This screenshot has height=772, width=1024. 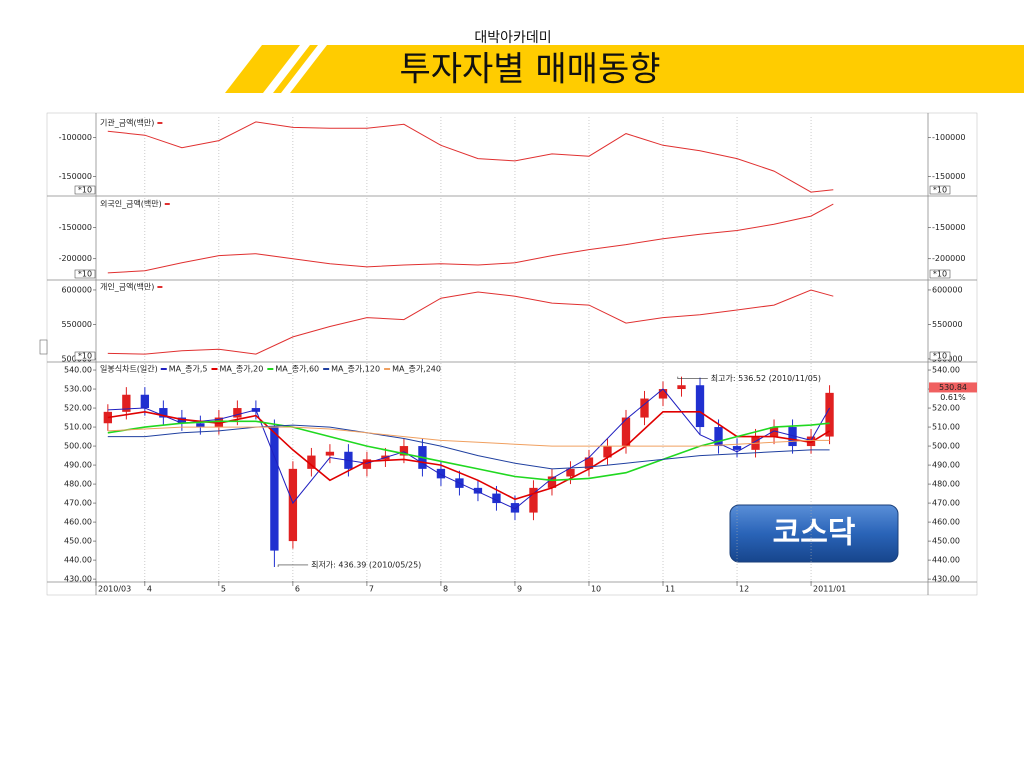 What do you see at coordinates (129, 369) in the screenshot?
I see `panel-title: 일봉식차트(일간)` at bounding box center [129, 369].